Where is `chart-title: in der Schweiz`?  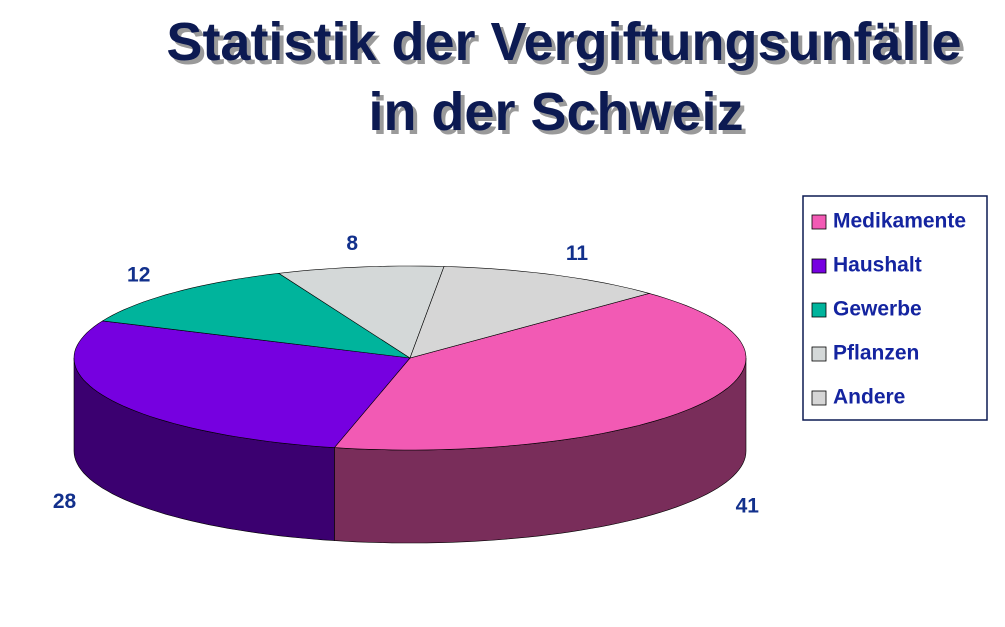 chart-title: in der Schweiz is located at coordinates (555, 112).